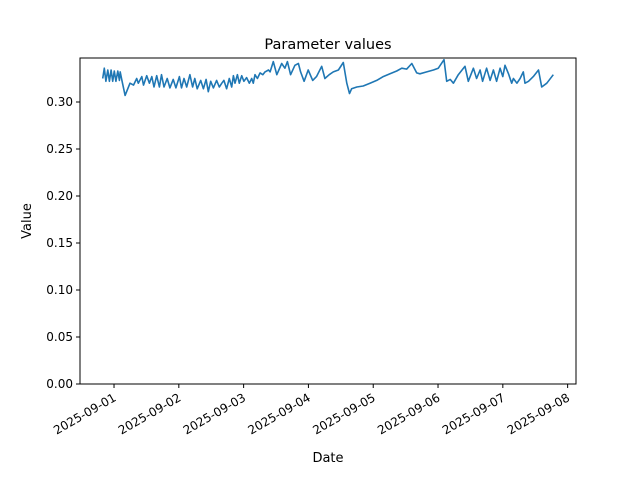 The height and width of the screenshot is (484, 640). I want to click on y-axis-label: Value, so click(27, 221).